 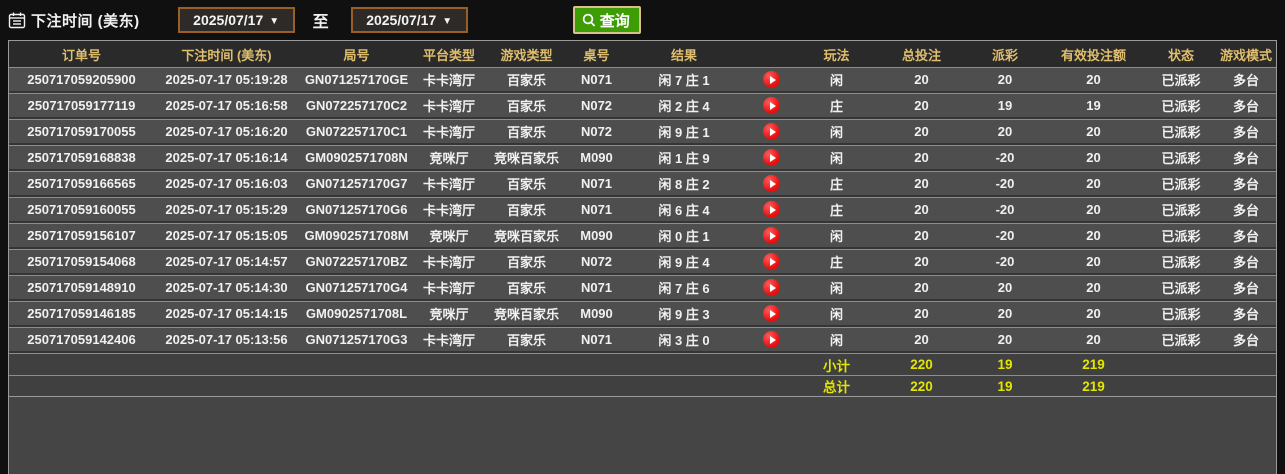 What do you see at coordinates (684, 236) in the screenshot?
I see `result-cell: 闲 0 庄 1` at bounding box center [684, 236].